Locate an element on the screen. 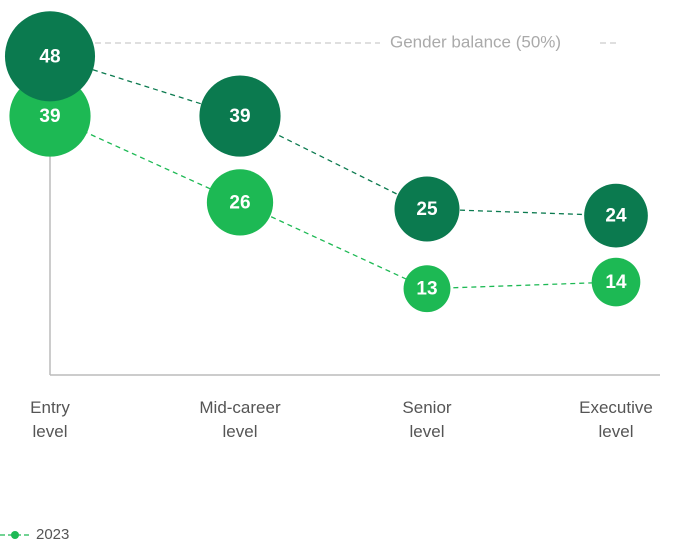 Image resolution: width=673 pixels, height=541 pixels. data-label: 24 is located at coordinates (616, 216).